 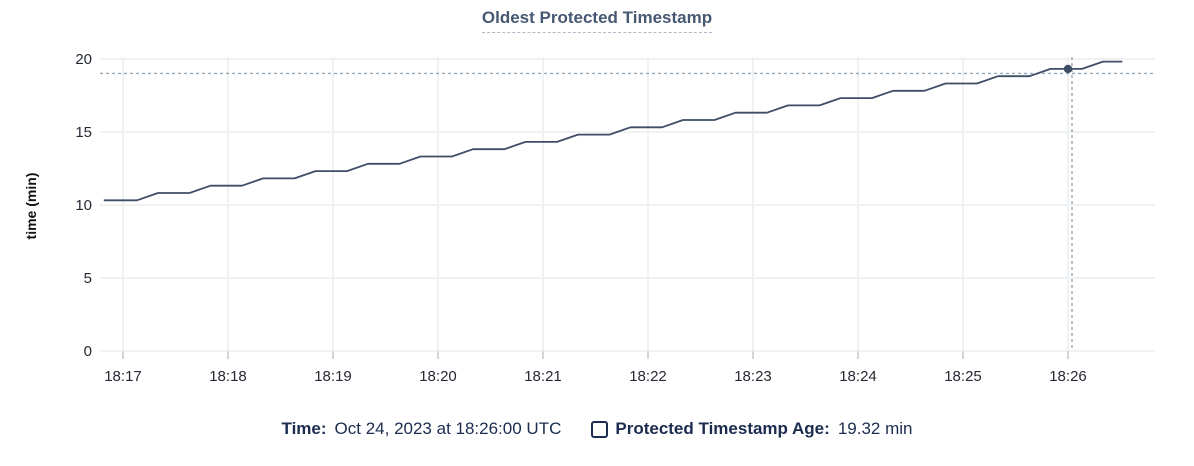 I want to click on legend-series-value: 19.32 min, so click(x=875, y=428).